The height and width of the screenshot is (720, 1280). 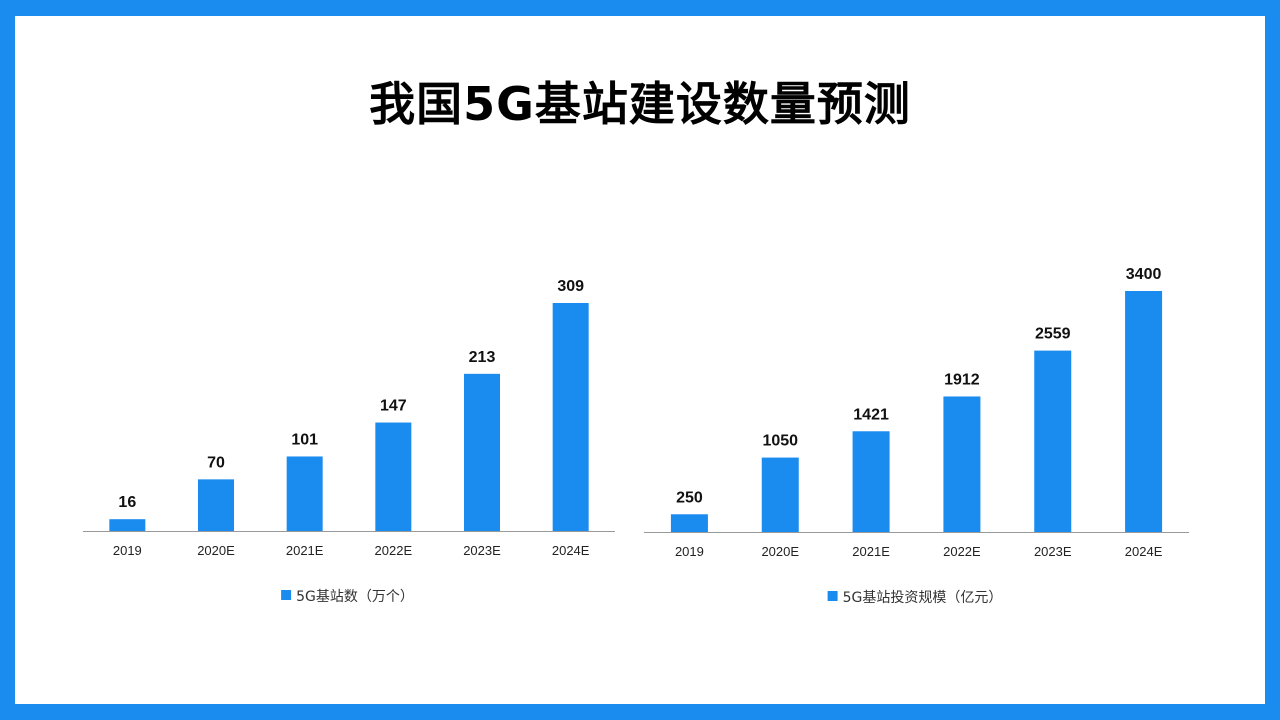 What do you see at coordinates (304, 439) in the screenshot?
I see `data-label-2021E: 101` at bounding box center [304, 439].